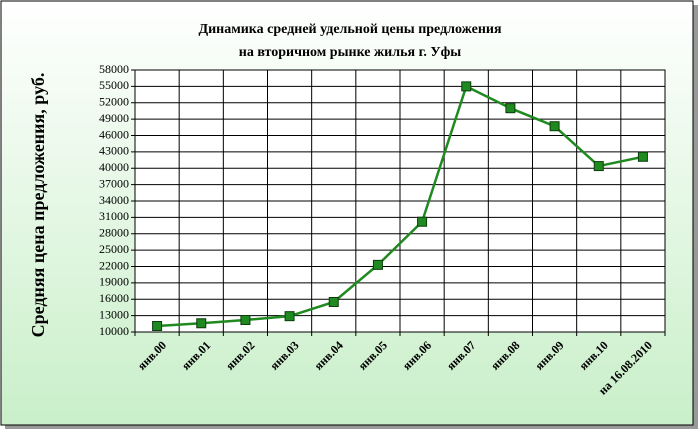 The width and height of the screenshot is (700, 431). Describe the element at coordinates (114, 102) in the screenshot. I see `y-tick-label: 52000` at that location.